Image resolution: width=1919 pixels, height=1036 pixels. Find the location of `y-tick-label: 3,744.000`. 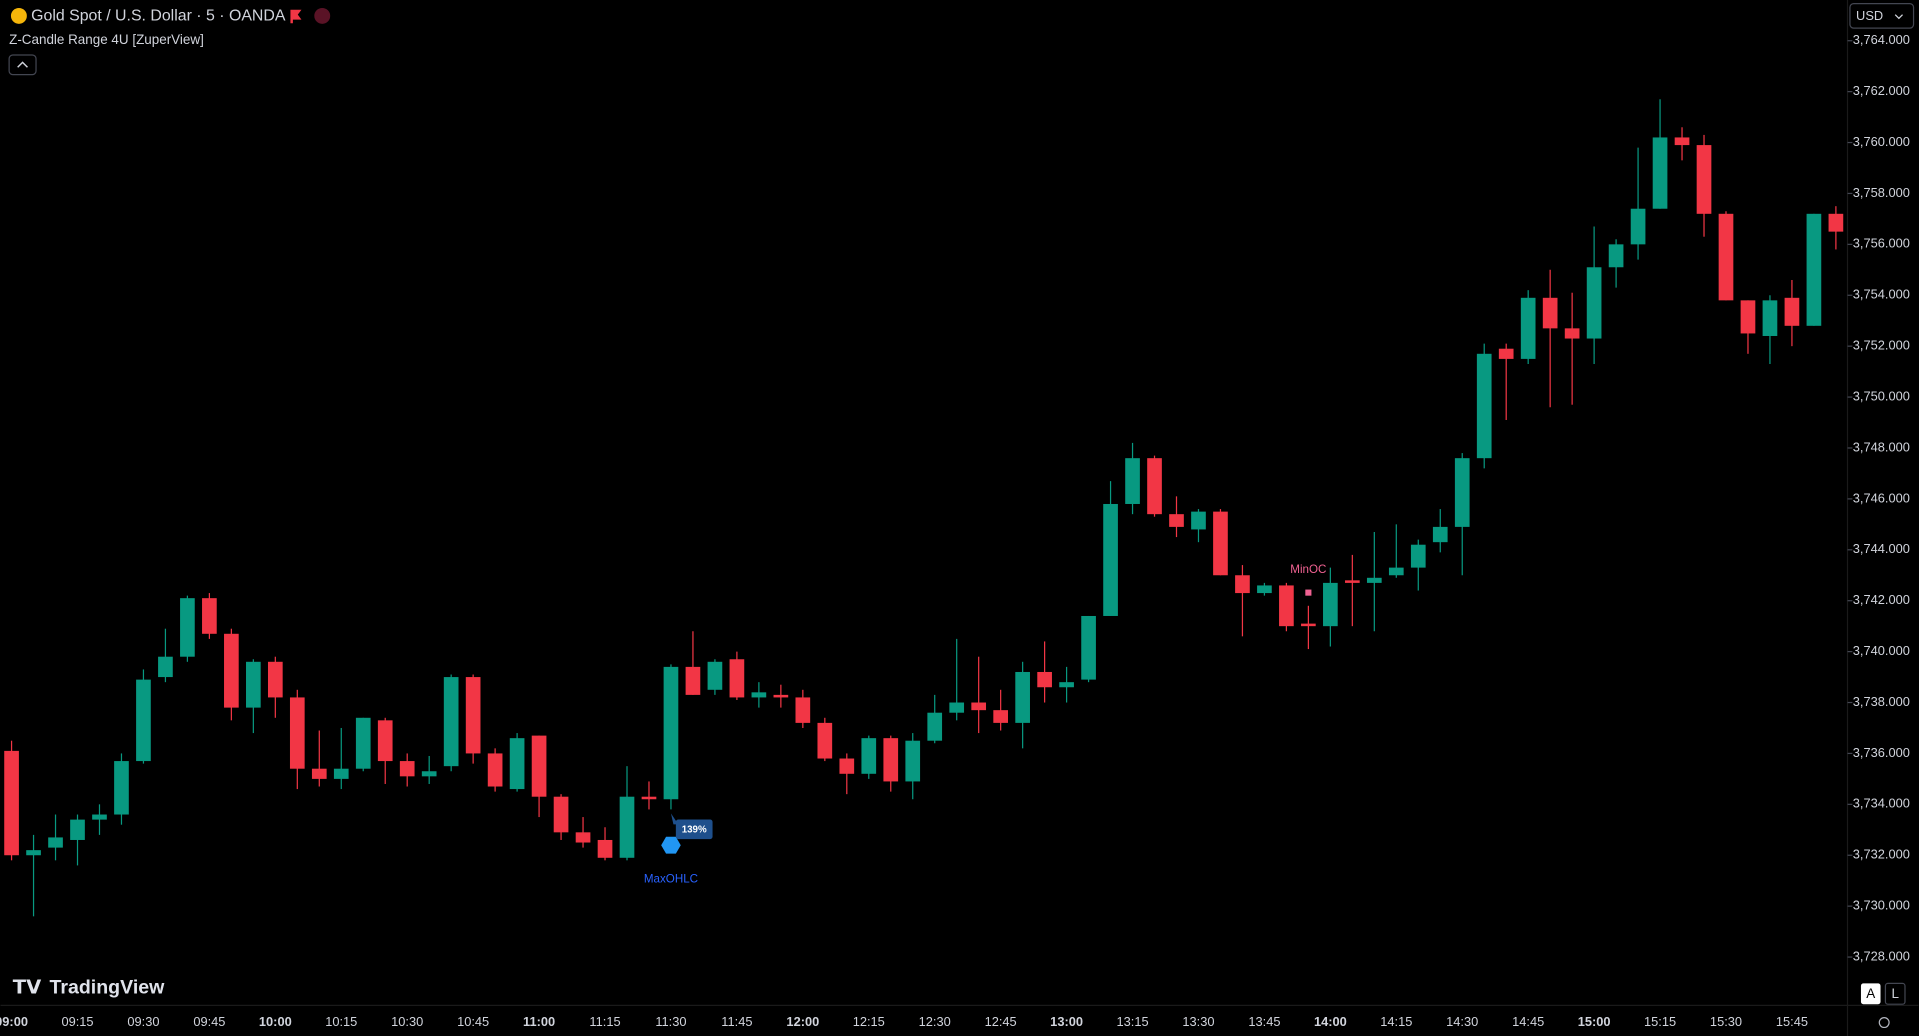

y-tick-label: 3,744.000 is located at coordinates (1881, 548).